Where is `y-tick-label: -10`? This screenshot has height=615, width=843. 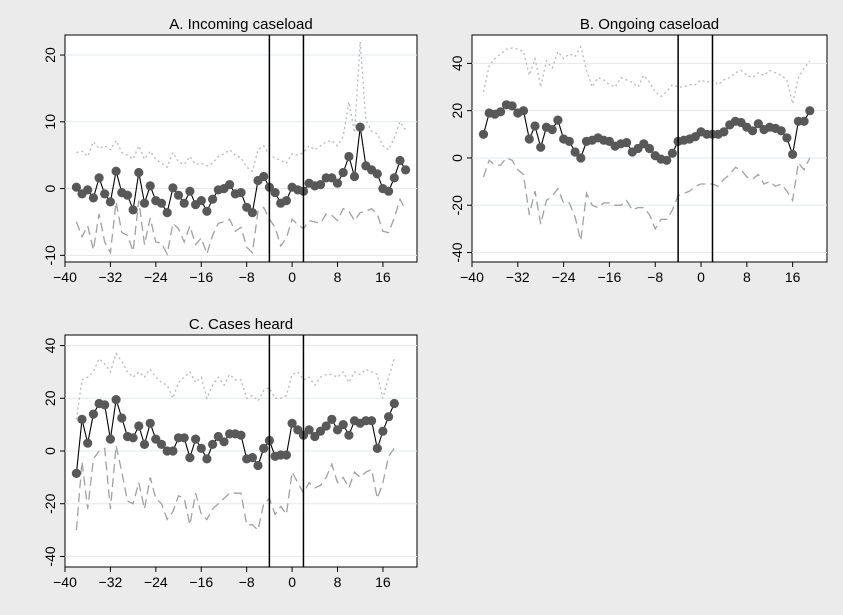 y-tick-label: -10 is located at coordinates (50, 255).